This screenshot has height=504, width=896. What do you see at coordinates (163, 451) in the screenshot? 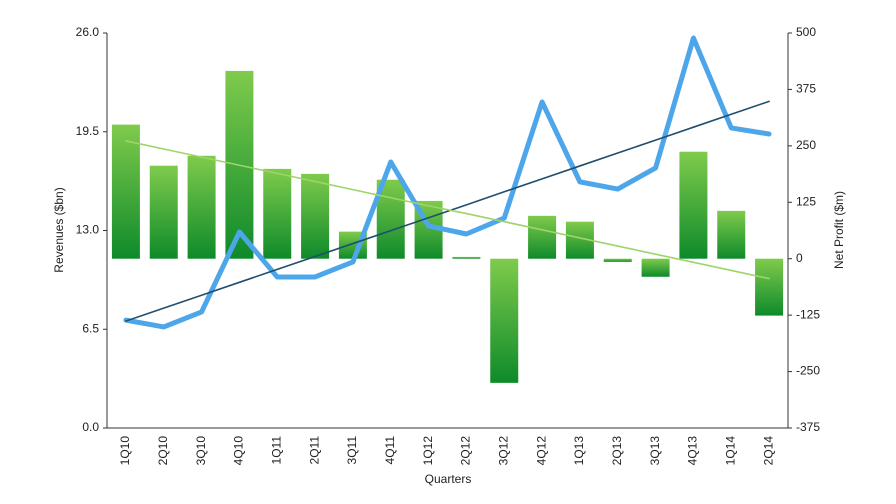
I see `x-tick-label: 2Q10` at bounding box center [163, 451].